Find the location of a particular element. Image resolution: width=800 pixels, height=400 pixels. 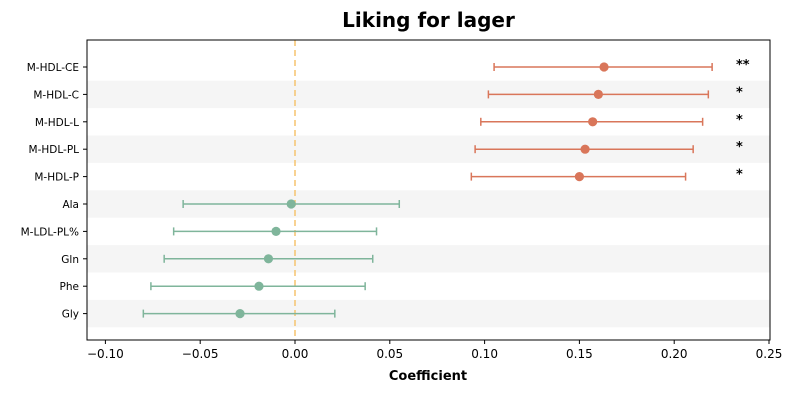

y-tick-label: M-HDL-L is located at coordinates (57, 123).